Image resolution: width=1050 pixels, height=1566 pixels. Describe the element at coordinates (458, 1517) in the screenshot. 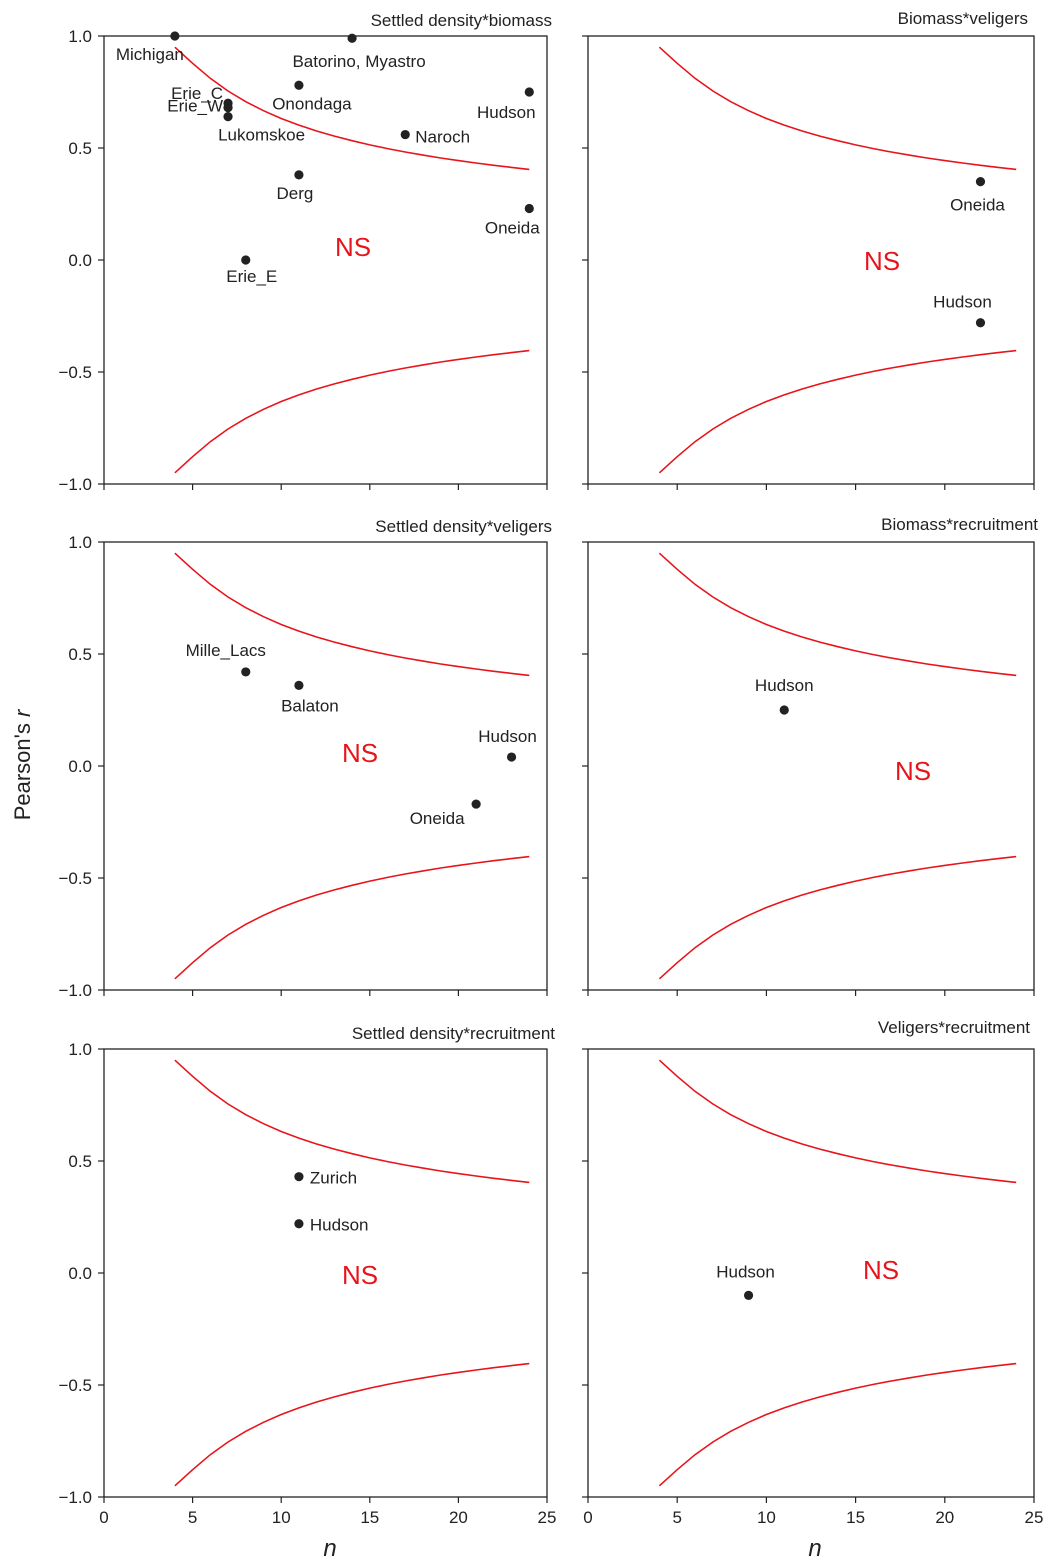

I see `x-tick-label: 20` at that location.